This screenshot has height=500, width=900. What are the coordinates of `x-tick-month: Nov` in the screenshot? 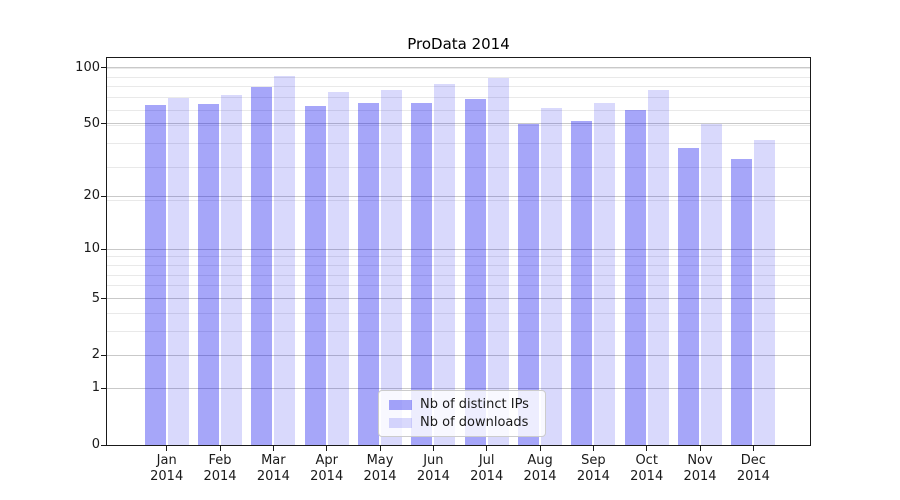 It's located at (700, 460).